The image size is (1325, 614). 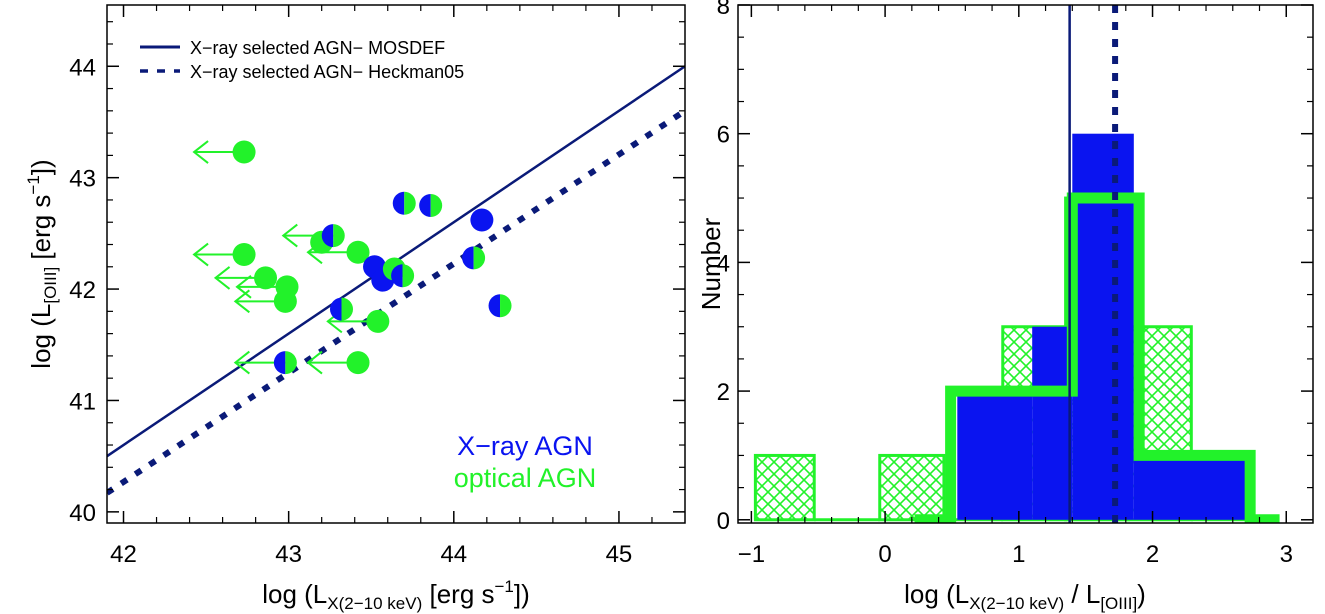 I want to click on scatter-x-tick-label: 45, so click(x=619, y=554).